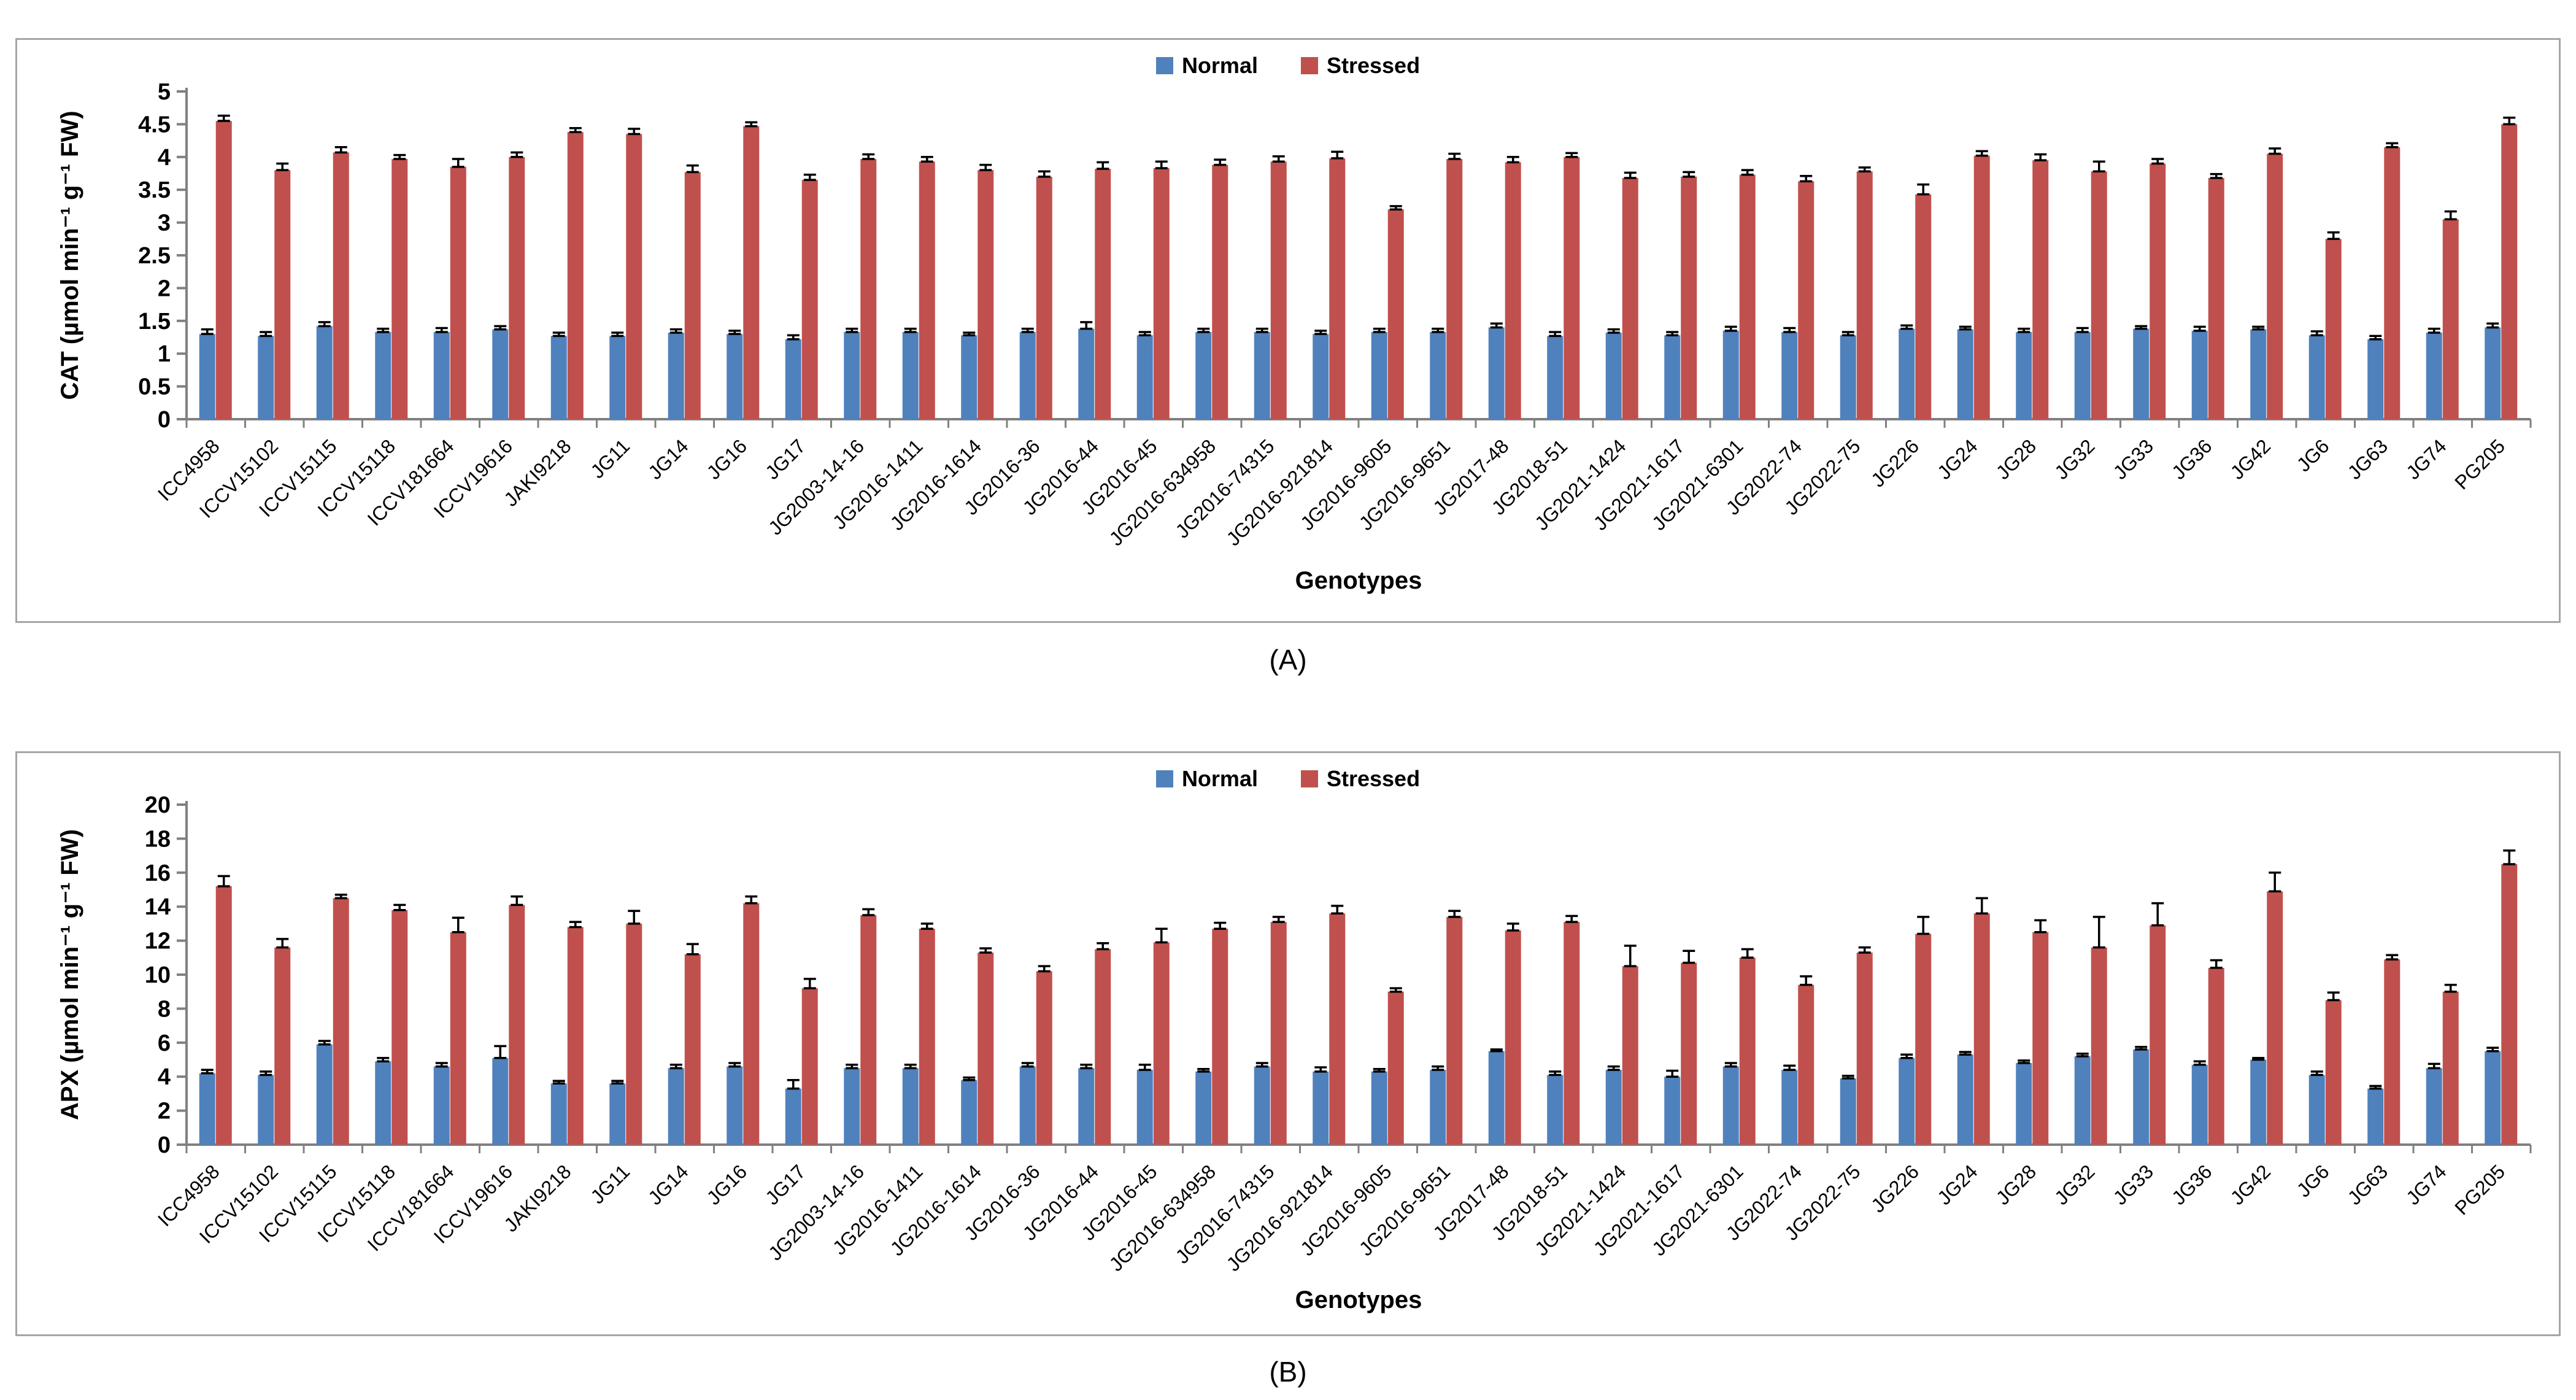 This screenshot has width=2576, height=1400. What do you see at coordinates (154, 190) in the screenshot?
I see `svg-text: 3.5` at bounding box center [154, 190].